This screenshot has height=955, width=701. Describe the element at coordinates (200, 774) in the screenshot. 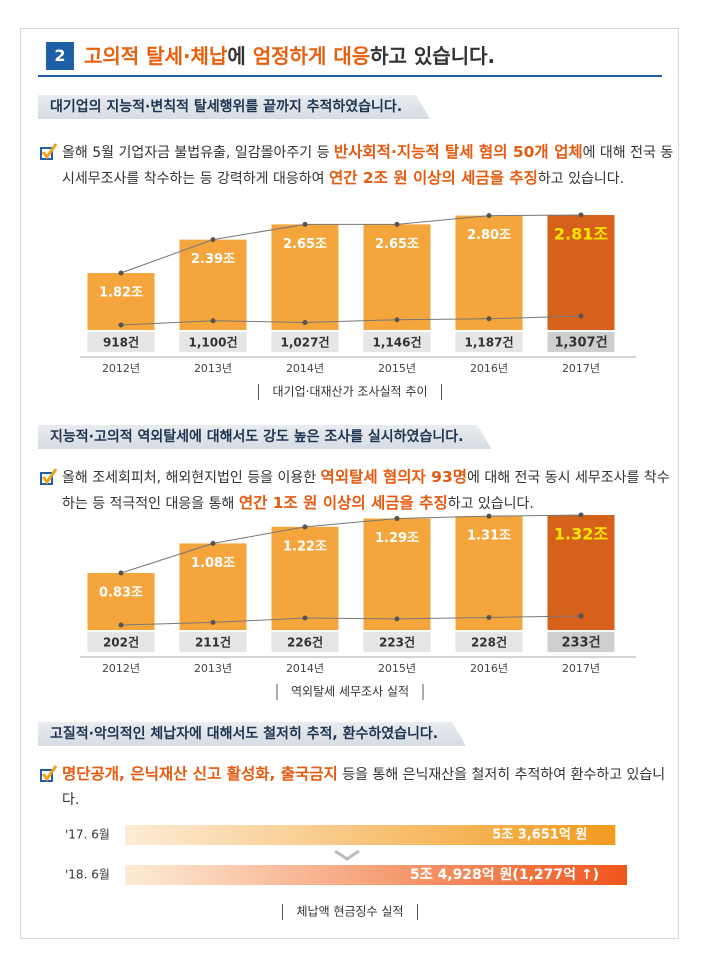

I see `highlight-text: 명단공개, 은닉재산 신고 활성화, 출국금지` at that location.